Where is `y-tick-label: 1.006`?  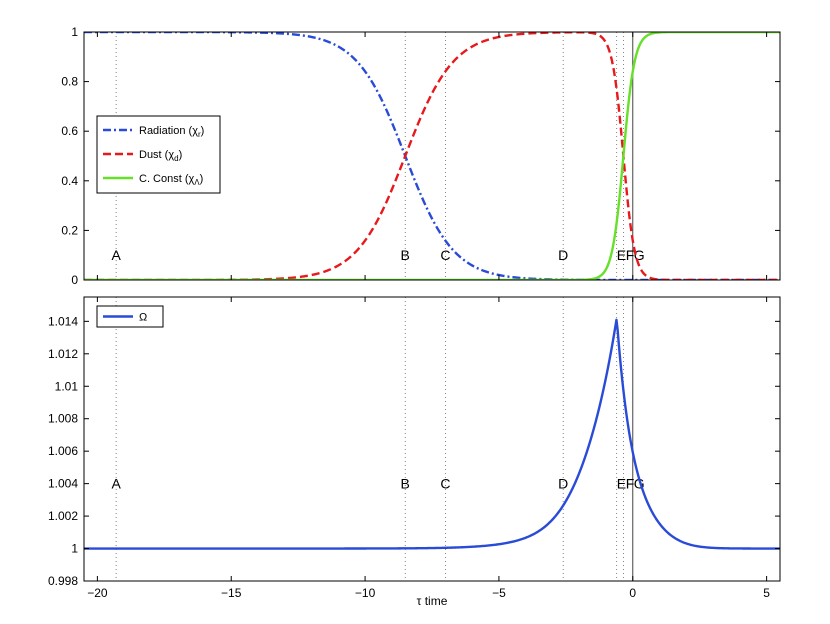
y-tick-label: 1.006 is located at coordinates (63, 451).